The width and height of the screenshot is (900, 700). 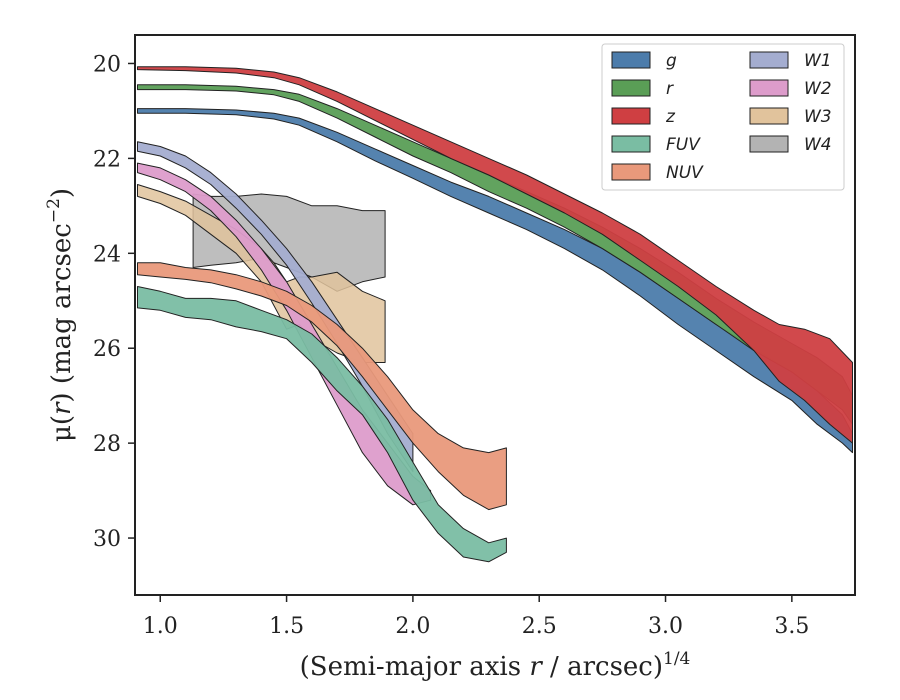 I want to click on legend-swatch-g, so click(x=631, y=60).